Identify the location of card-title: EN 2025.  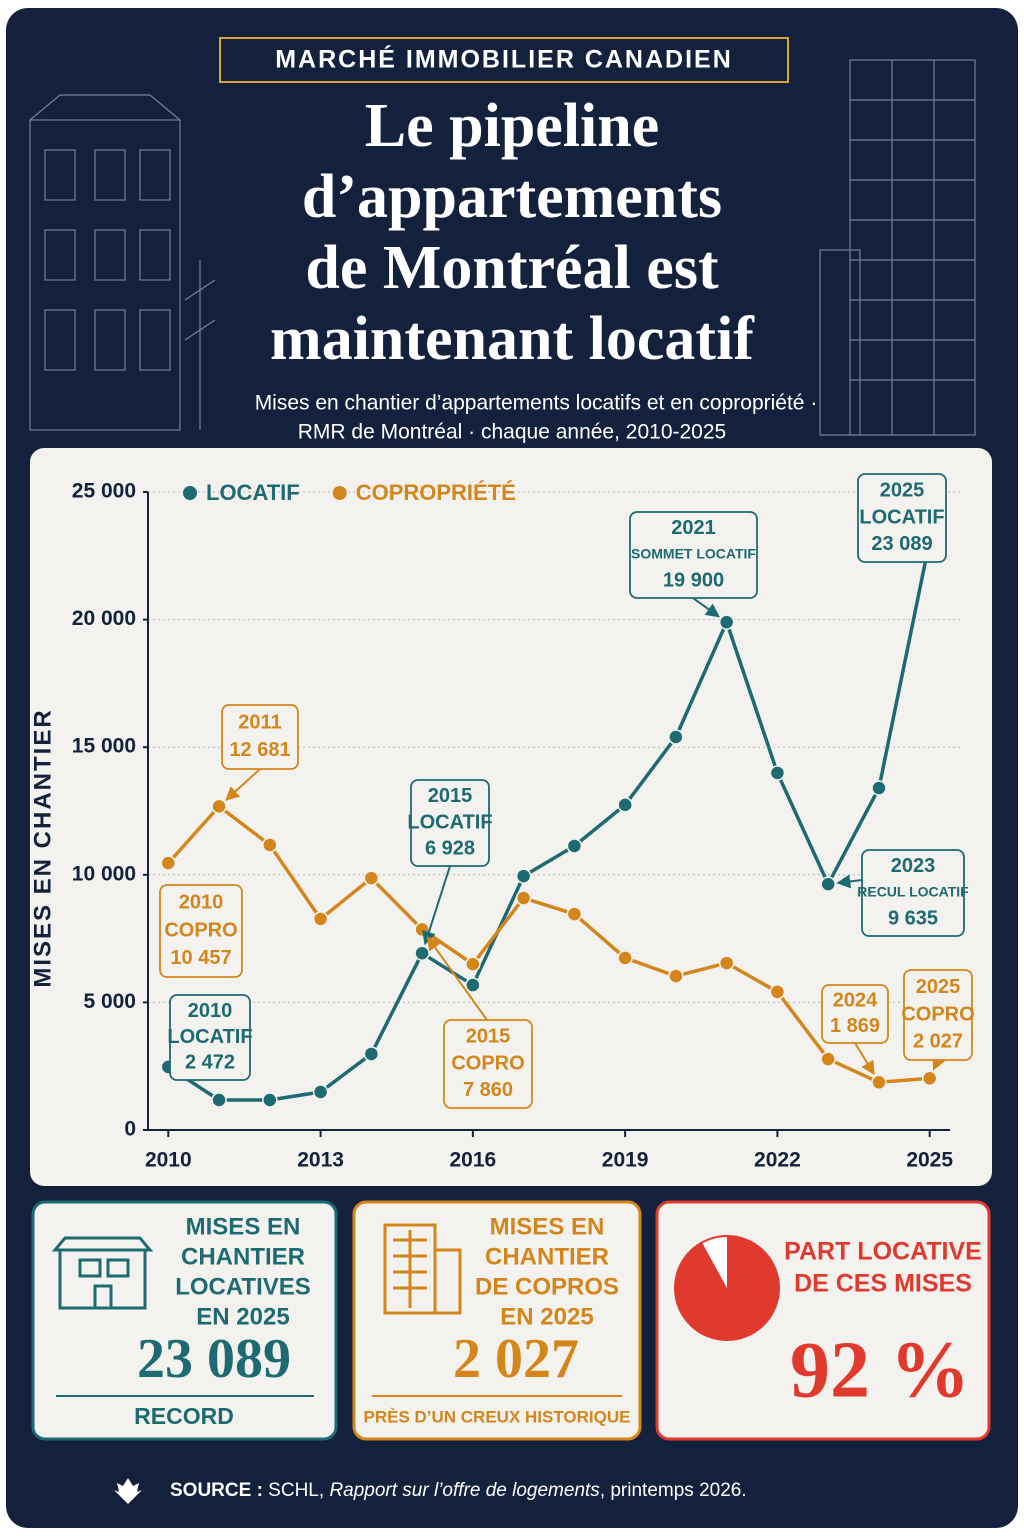
(546, 1316).